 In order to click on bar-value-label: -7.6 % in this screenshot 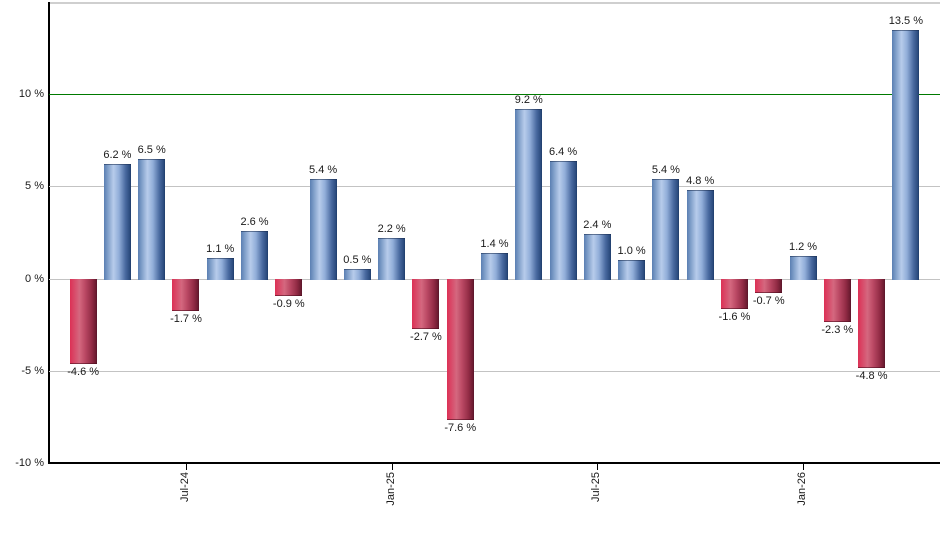, I will do `click(460, 427)`.